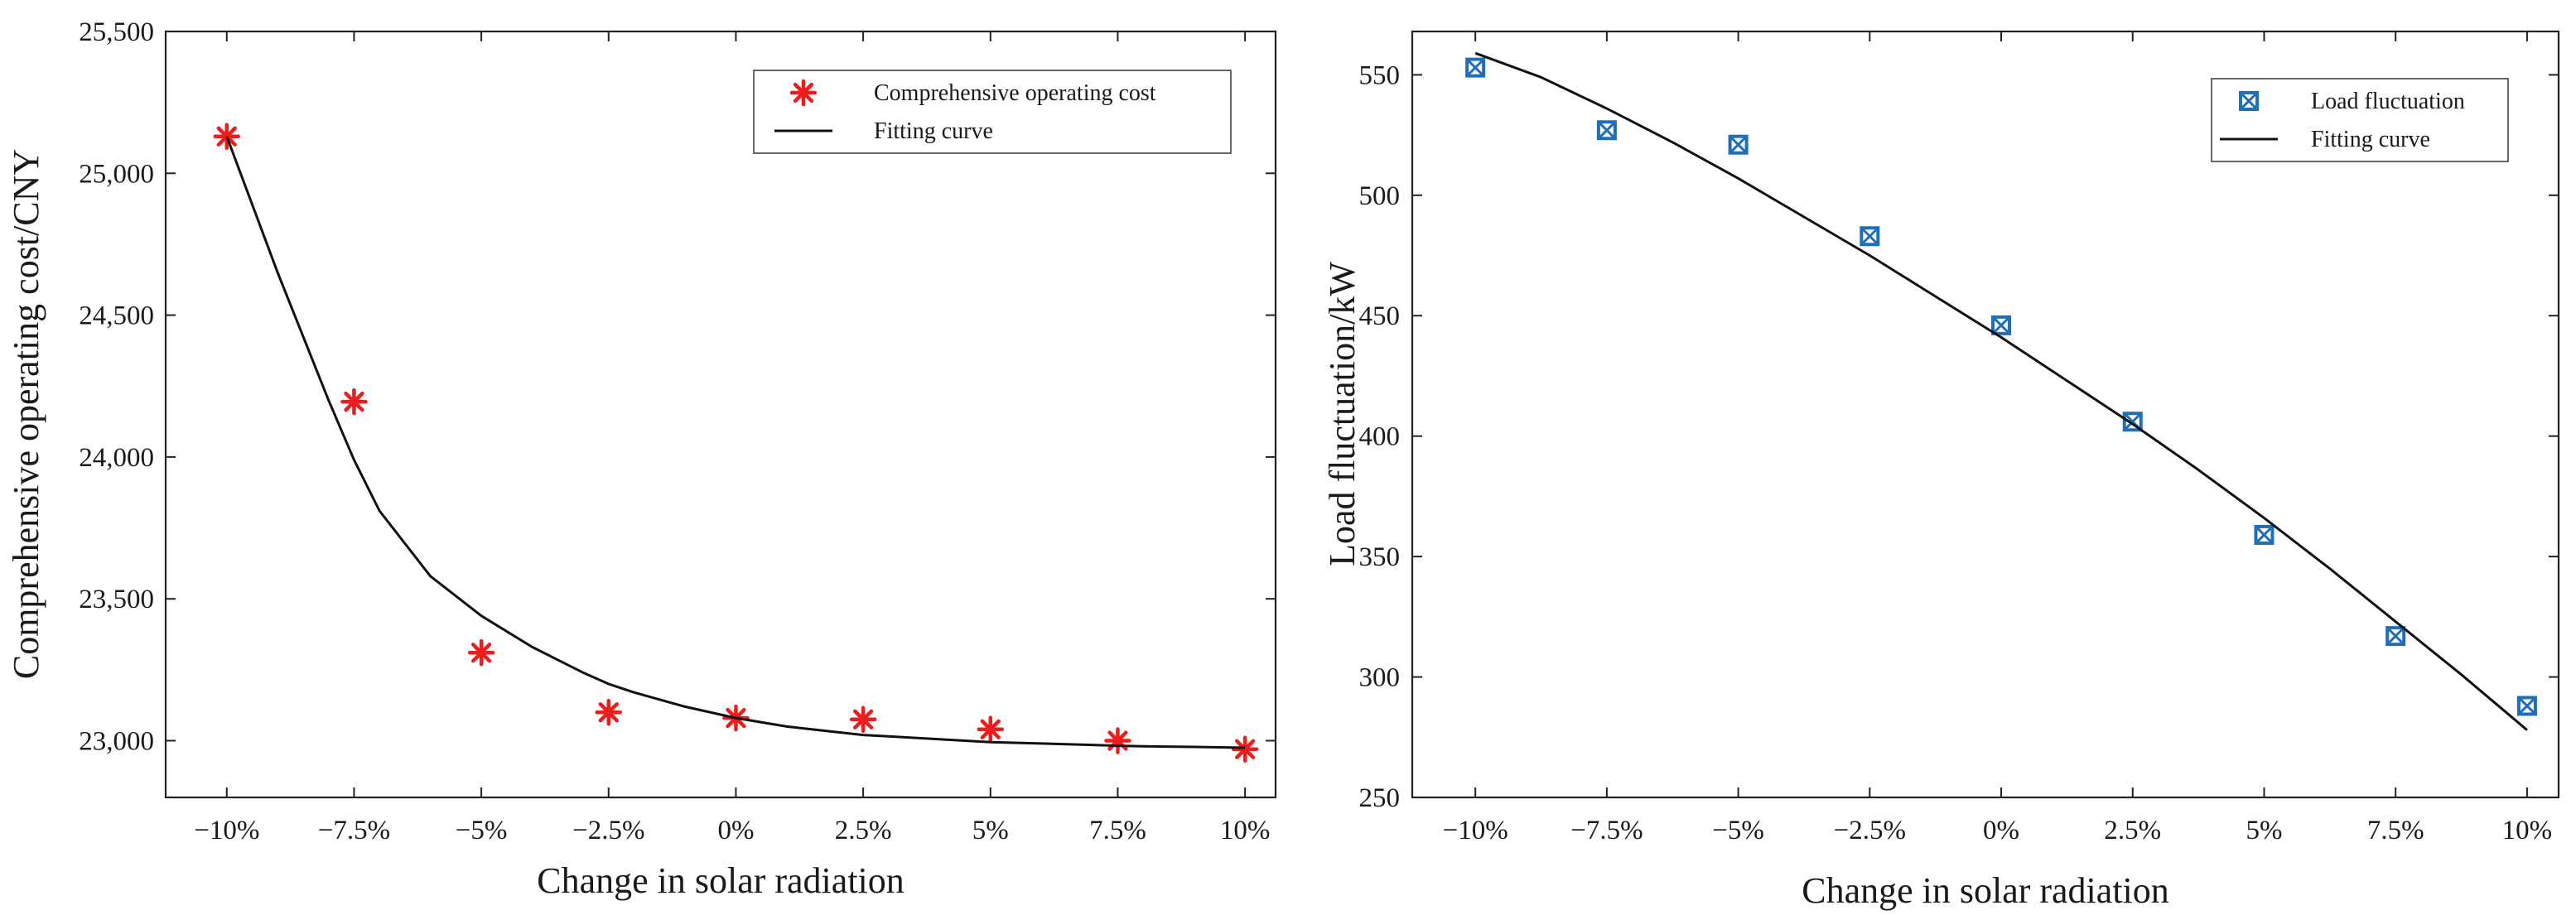 The image size is (2576, 915). What do you see at coordinates (116, 599) in the screenshot?
I see `y-tick-label: 23,500` at bounding box center [116, 599].